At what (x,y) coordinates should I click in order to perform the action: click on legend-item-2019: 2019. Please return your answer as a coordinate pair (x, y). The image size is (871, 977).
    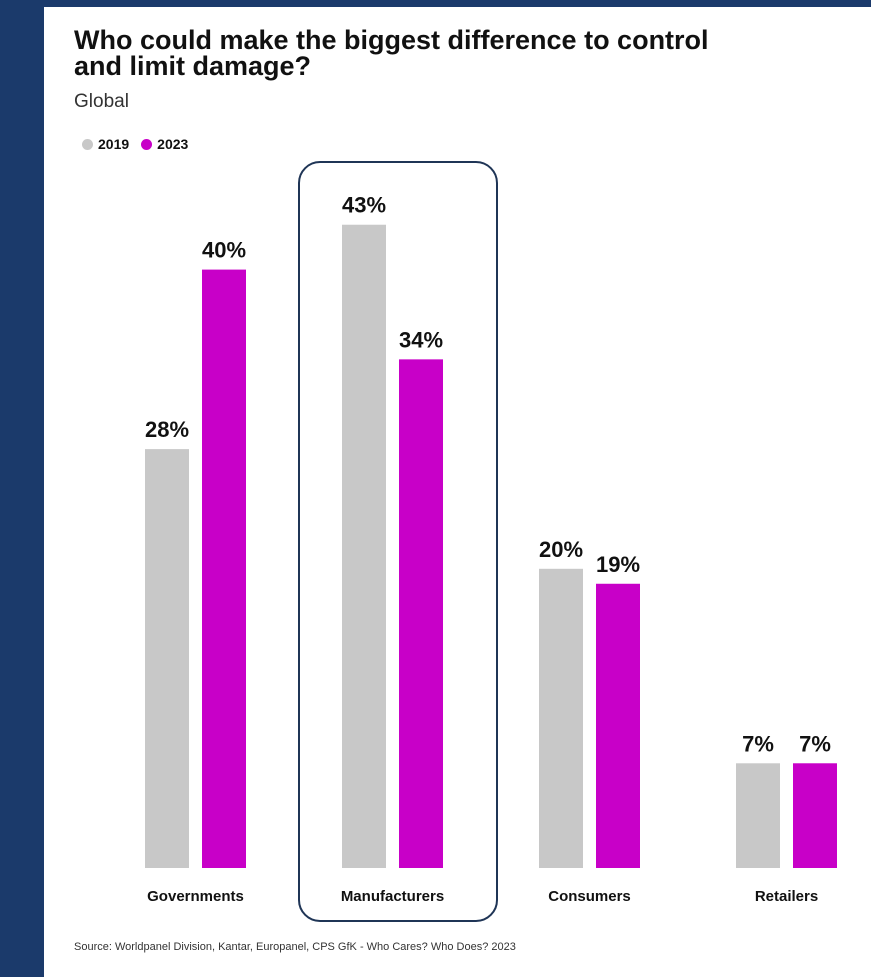
    Looking at the image, I should click on (105, 144).